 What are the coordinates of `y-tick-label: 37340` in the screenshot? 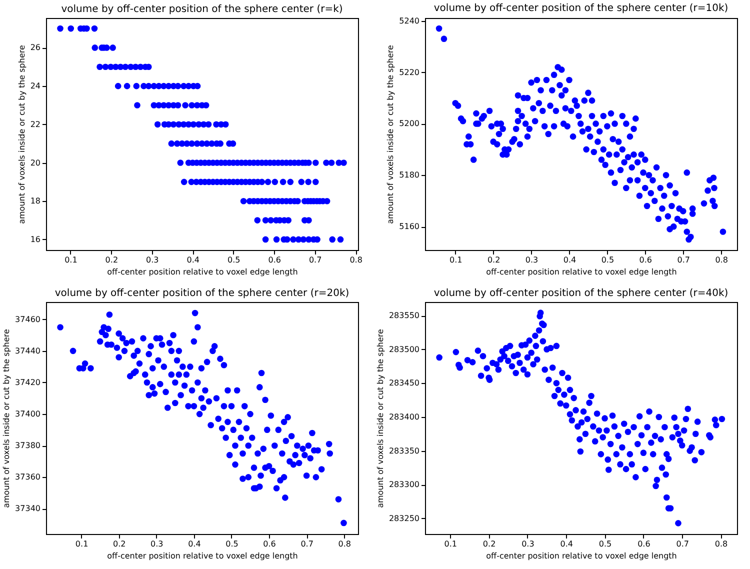 It's located at (27, 509).